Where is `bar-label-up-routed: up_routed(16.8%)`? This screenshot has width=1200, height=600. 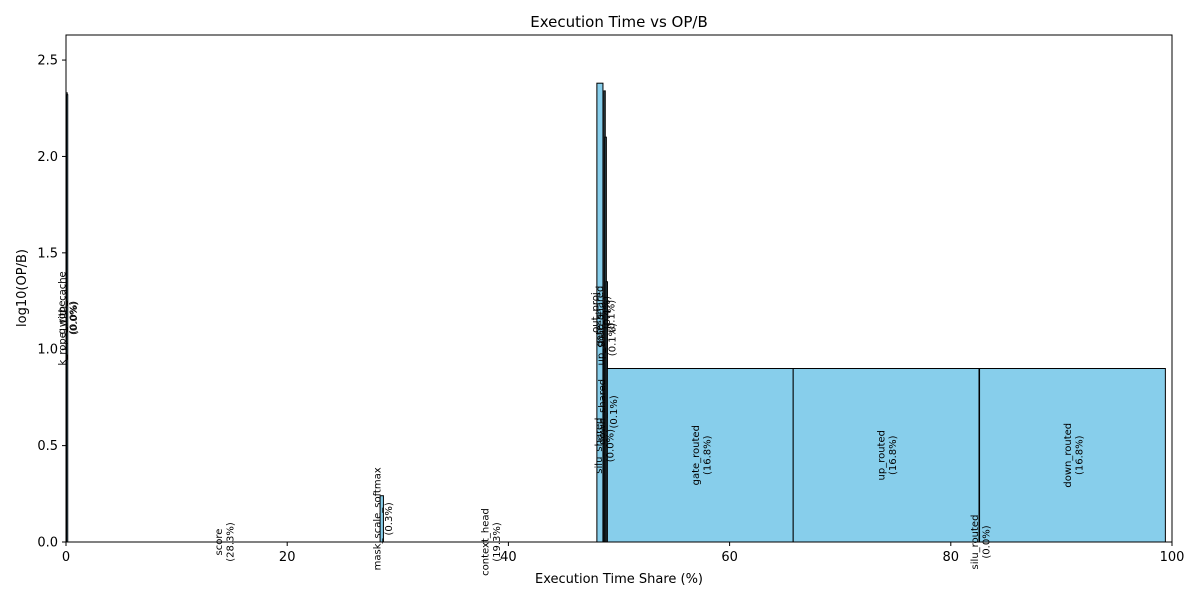 bar-label-up-routed: up_routed(16.8%) is located at coordinates (888, 455).